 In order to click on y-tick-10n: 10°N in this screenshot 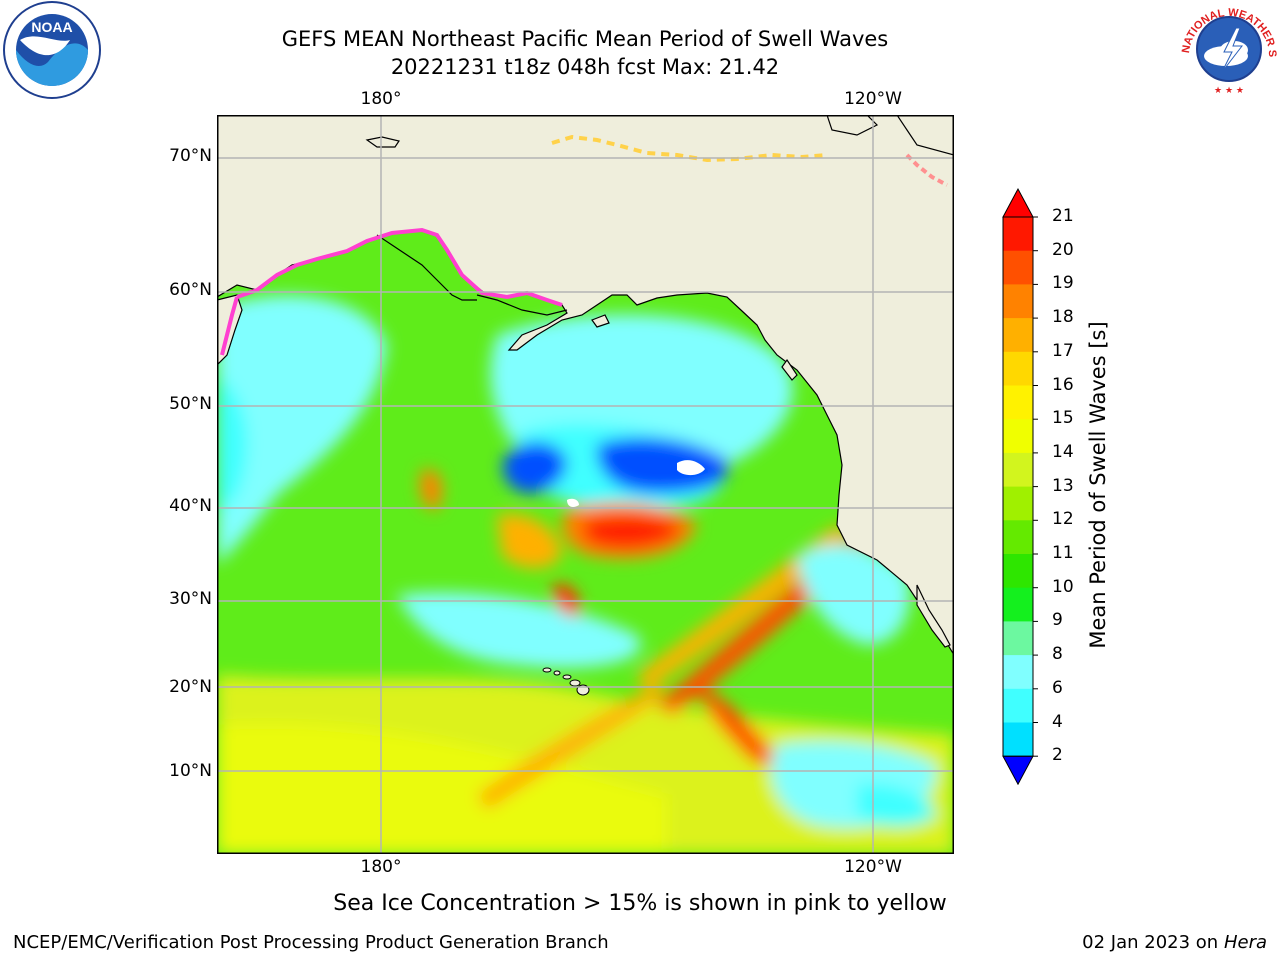, I will do `click(190, 771)`.